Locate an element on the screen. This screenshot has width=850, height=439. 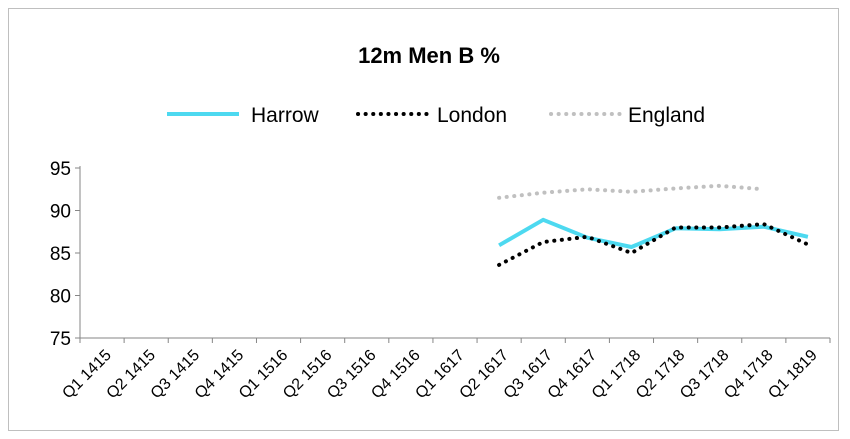
y-tick-label: 85 is located at coordinates (60, 254).